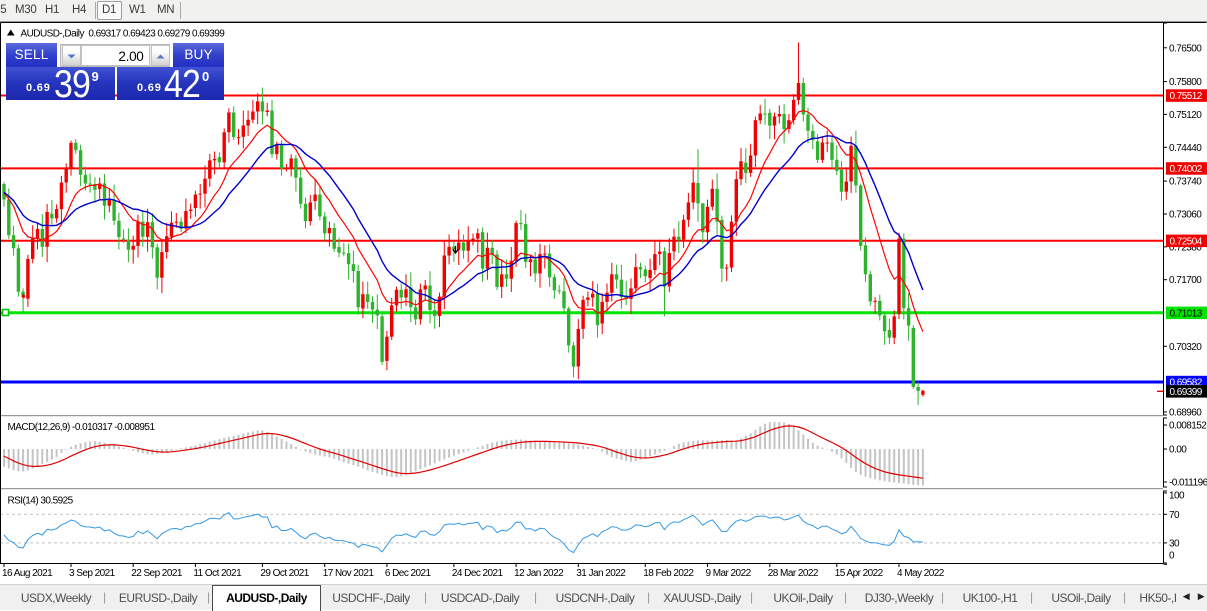 The height and width of the screenshot is (611, 1207). I want to click on svg-text: 0.008152, so click(1188, 426).